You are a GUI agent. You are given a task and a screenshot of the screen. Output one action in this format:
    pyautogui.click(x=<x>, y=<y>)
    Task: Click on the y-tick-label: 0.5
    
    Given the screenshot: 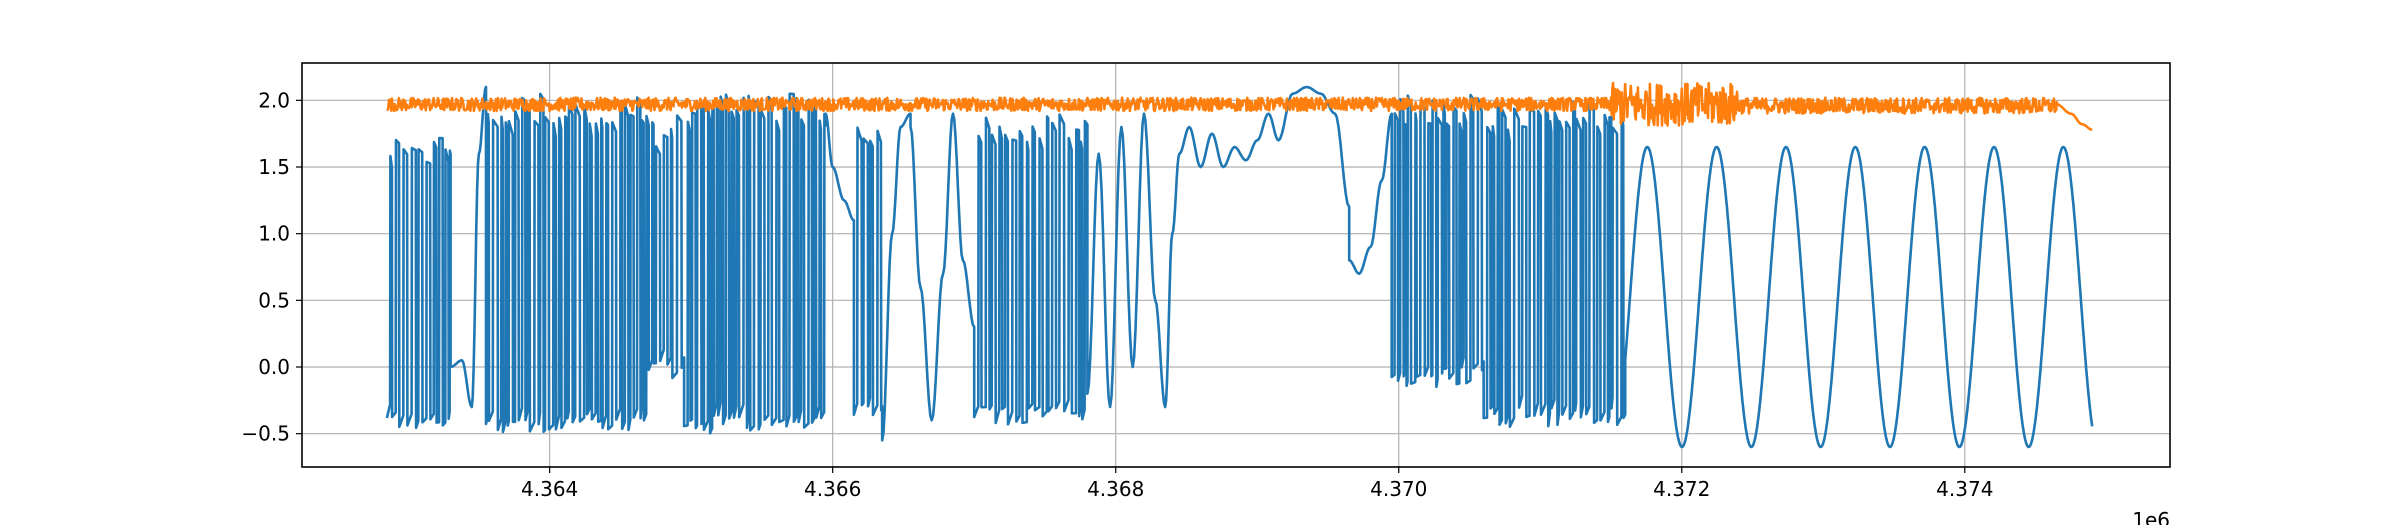 What is the action you would take?
    pyautogui.click(x=274, y=300)
    